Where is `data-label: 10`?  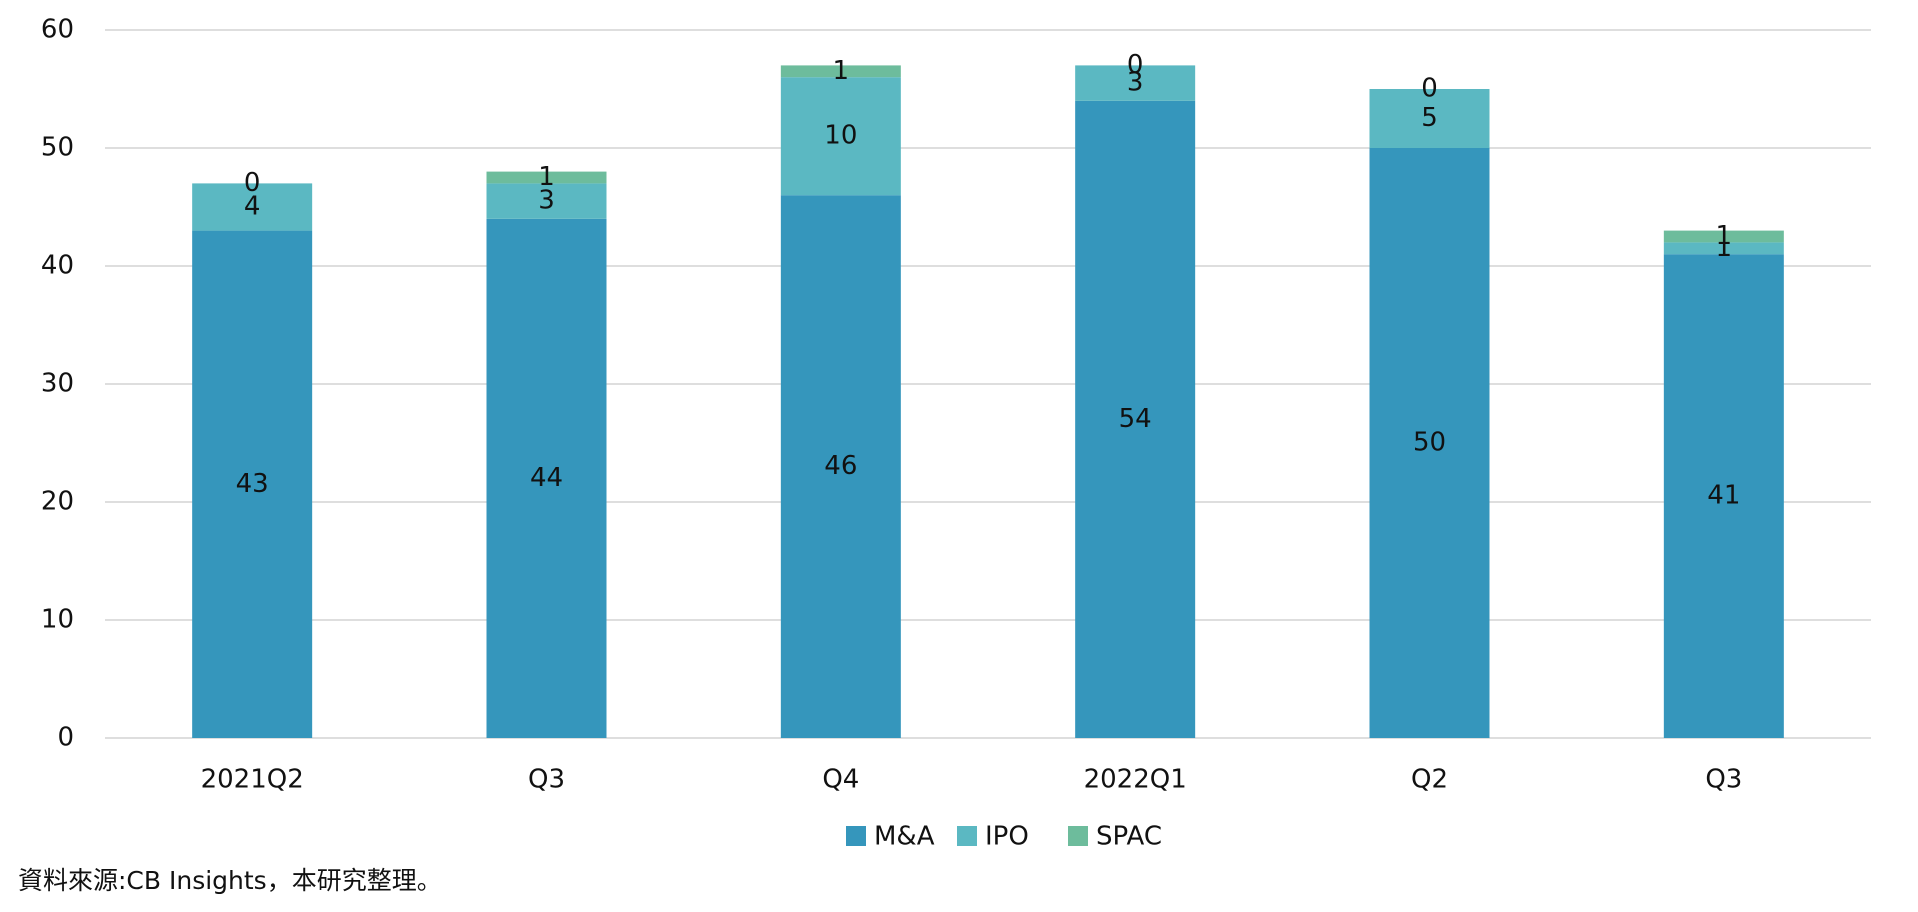 data-label: 10 is located at coordinates (840, 136).